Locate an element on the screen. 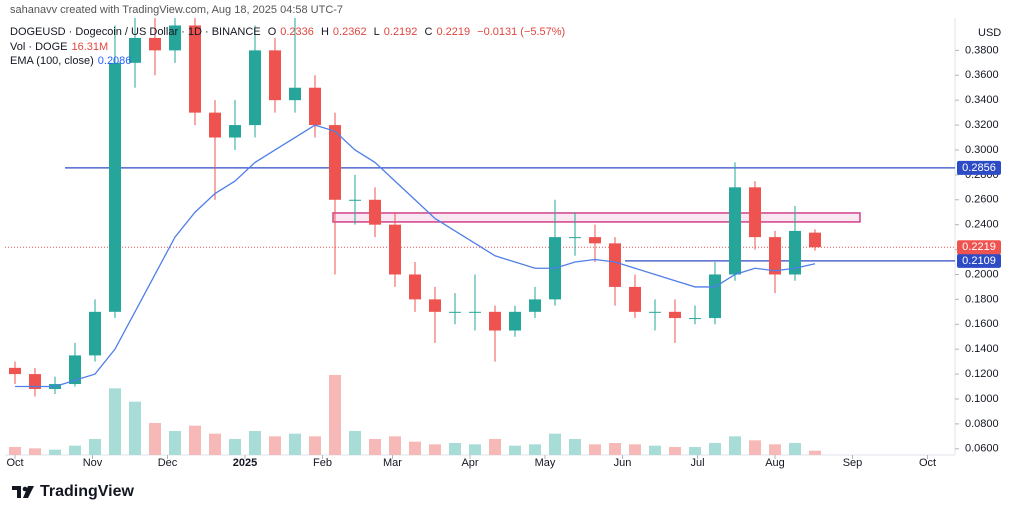  level-label: 0.2856 is located at coordinates (979, 168).